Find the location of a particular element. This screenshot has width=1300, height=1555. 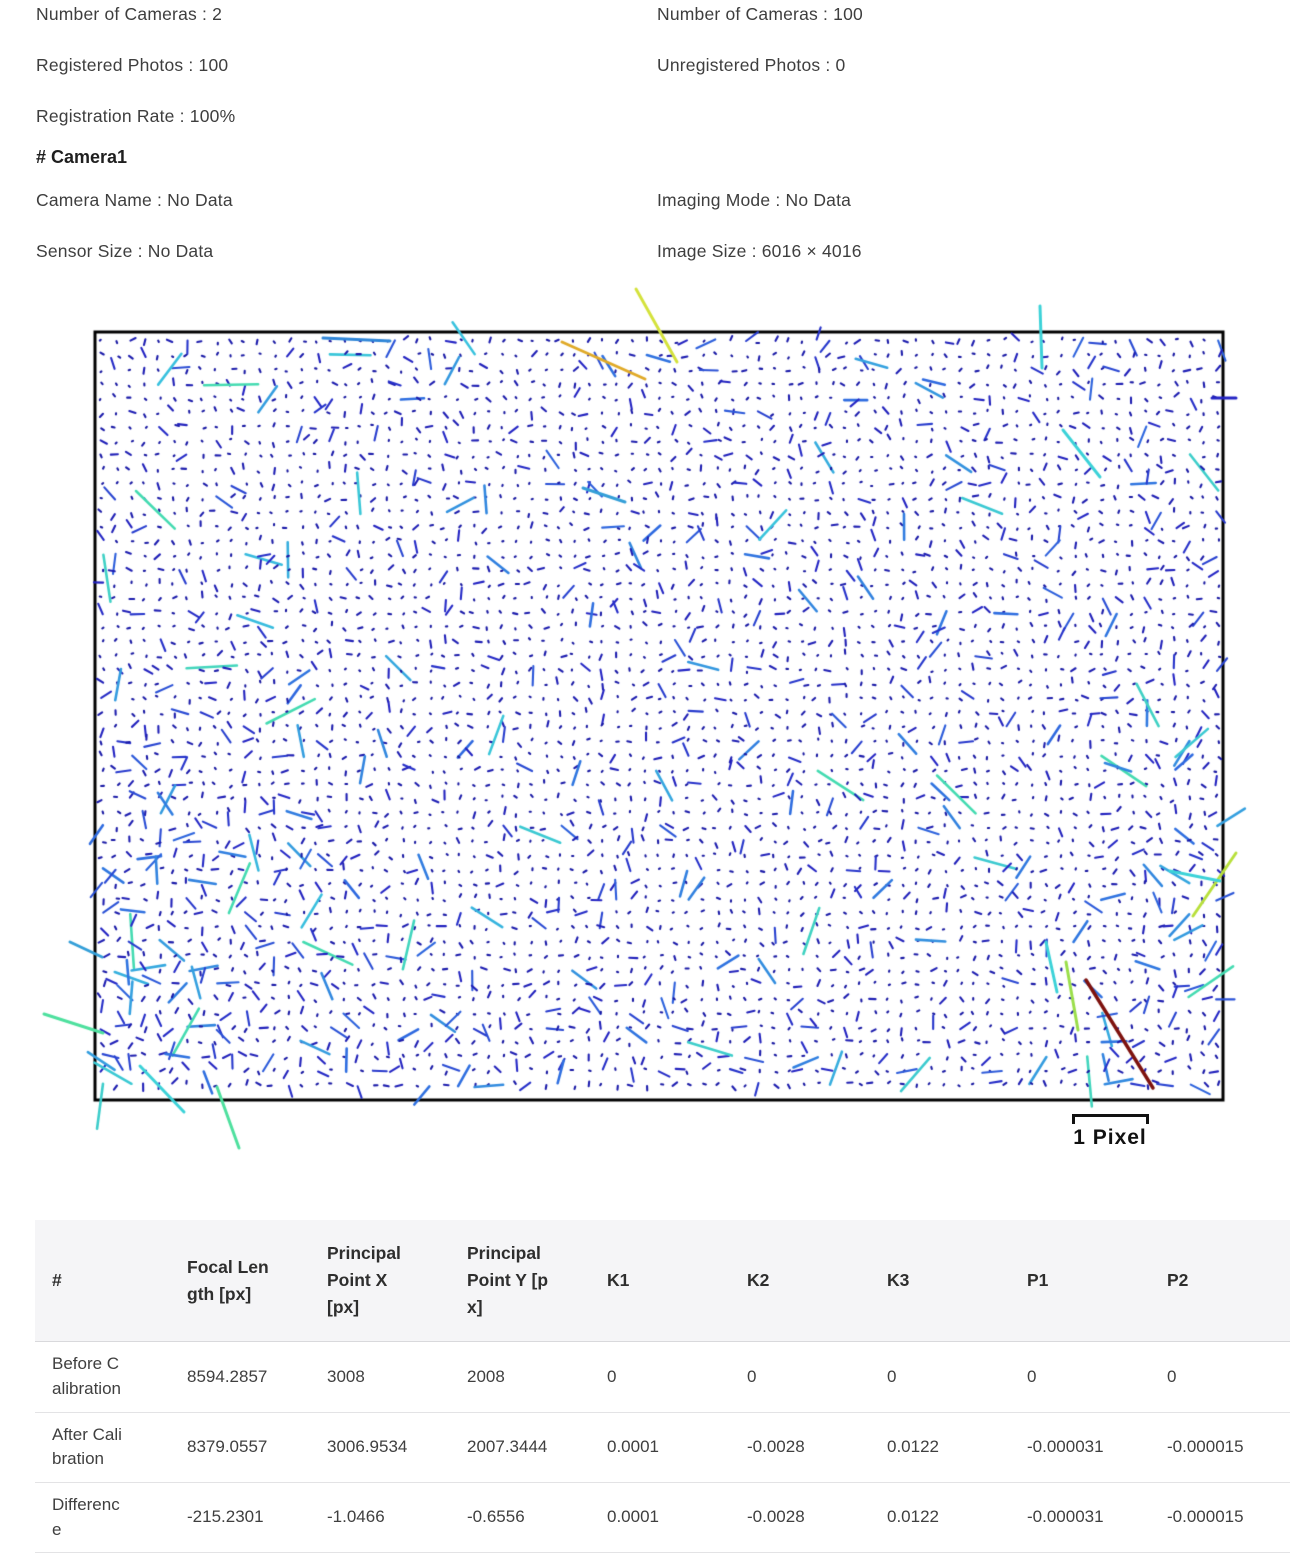

table-row: Before Calibration 8594.2857 3008 2008 0 0 0 0 0 is located at coordinates (662, 1377).